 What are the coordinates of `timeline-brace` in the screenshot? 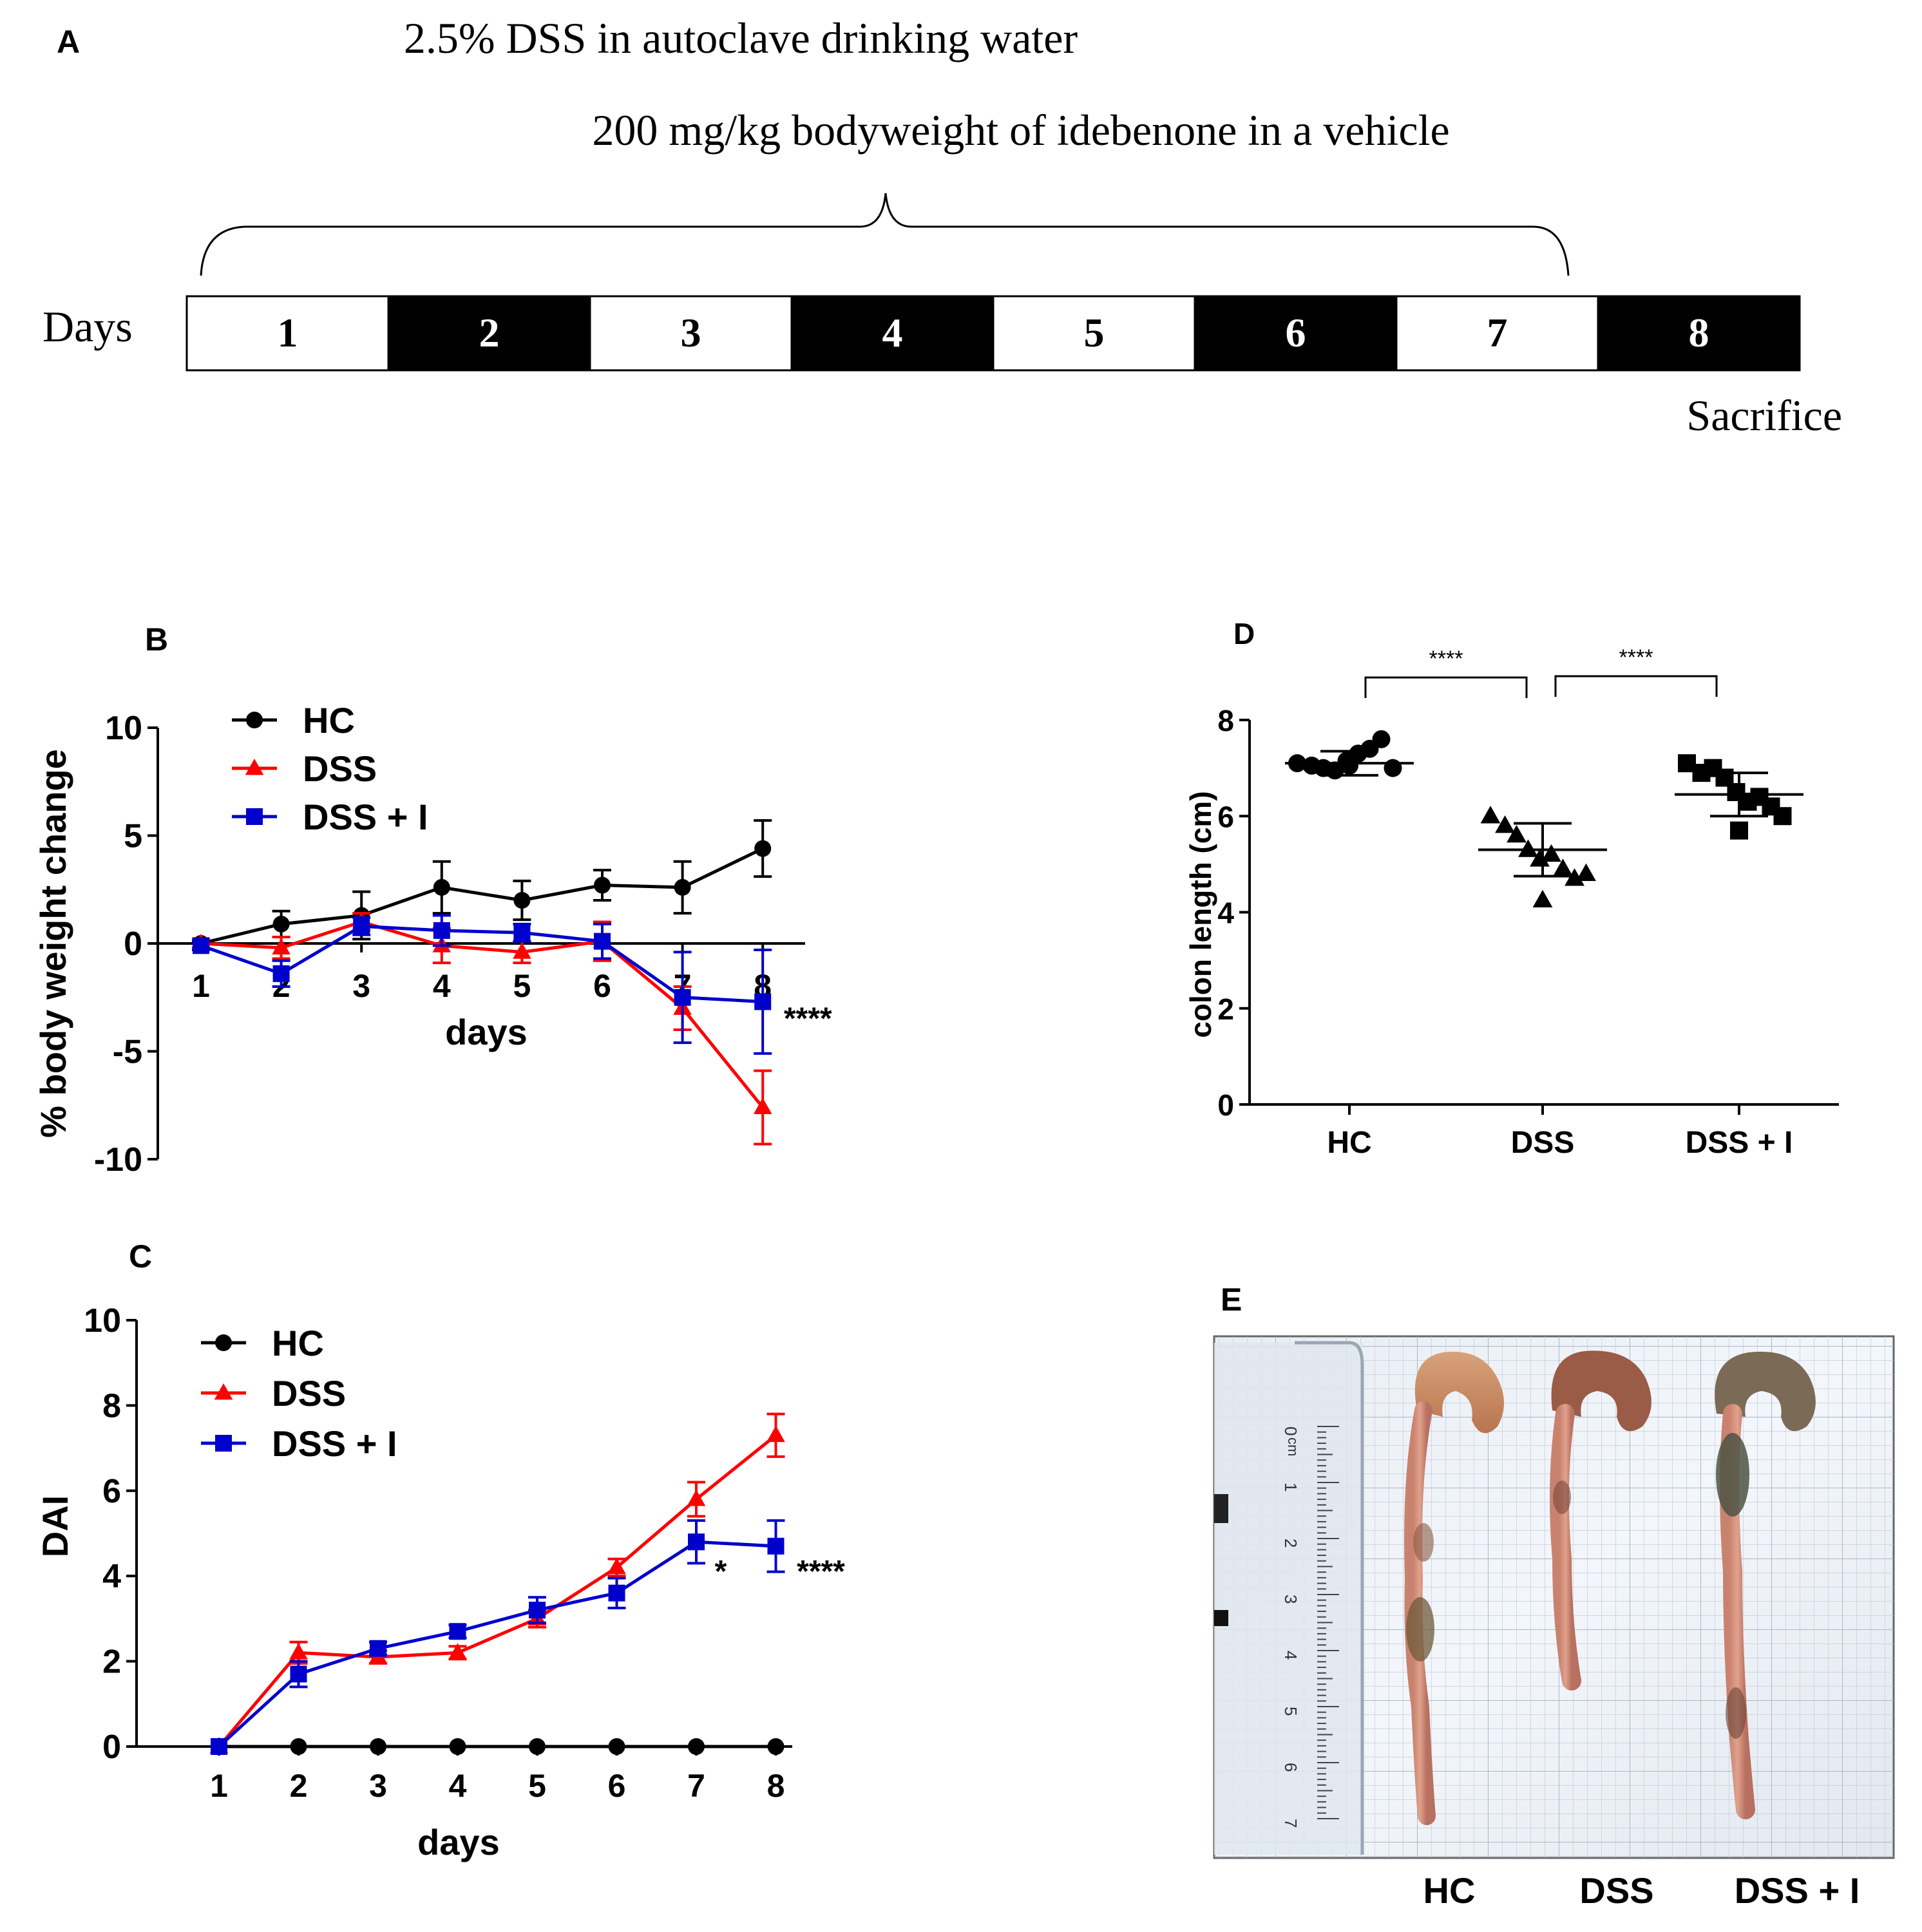 It's located at (885, 234).